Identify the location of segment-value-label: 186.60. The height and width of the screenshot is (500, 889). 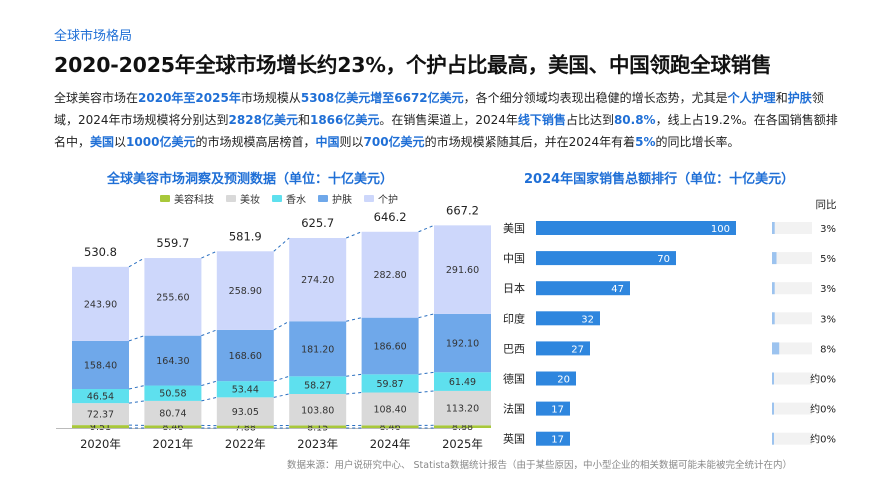
(389, 346).